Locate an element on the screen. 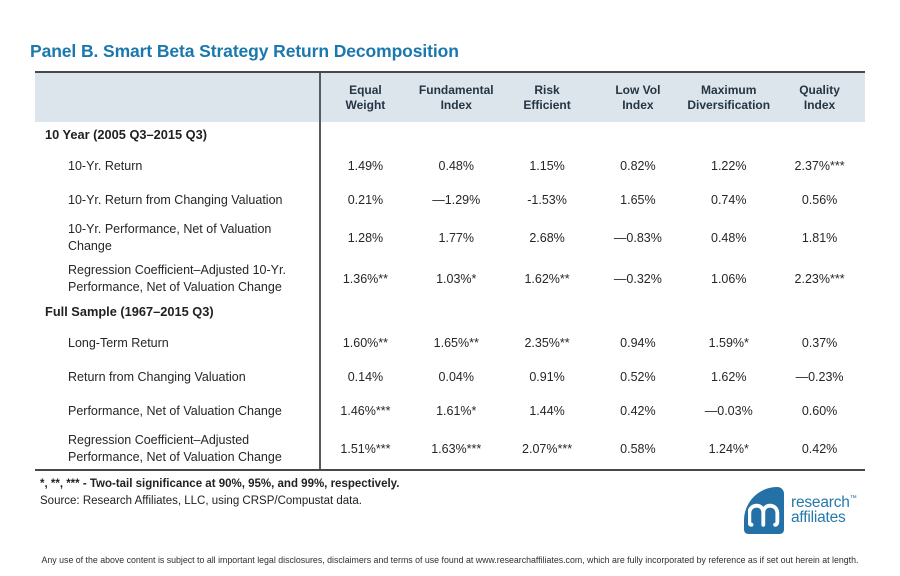 The image size is (900, 576). table-cell: 2.35%** is located at coordinates (547, 343).